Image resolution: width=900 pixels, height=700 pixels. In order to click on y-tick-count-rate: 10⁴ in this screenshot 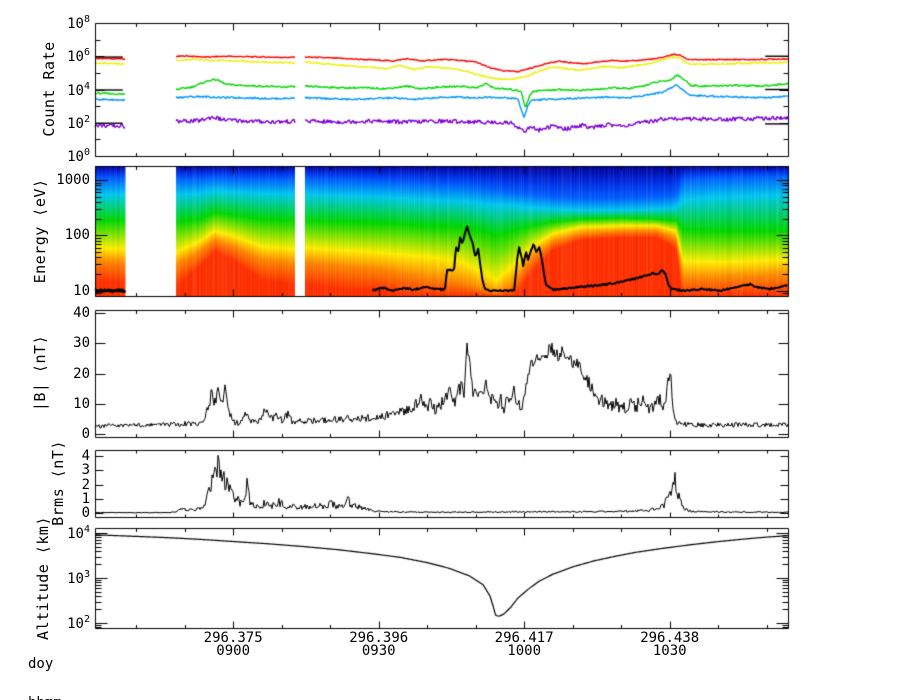, I will do `click(78, 89)`.